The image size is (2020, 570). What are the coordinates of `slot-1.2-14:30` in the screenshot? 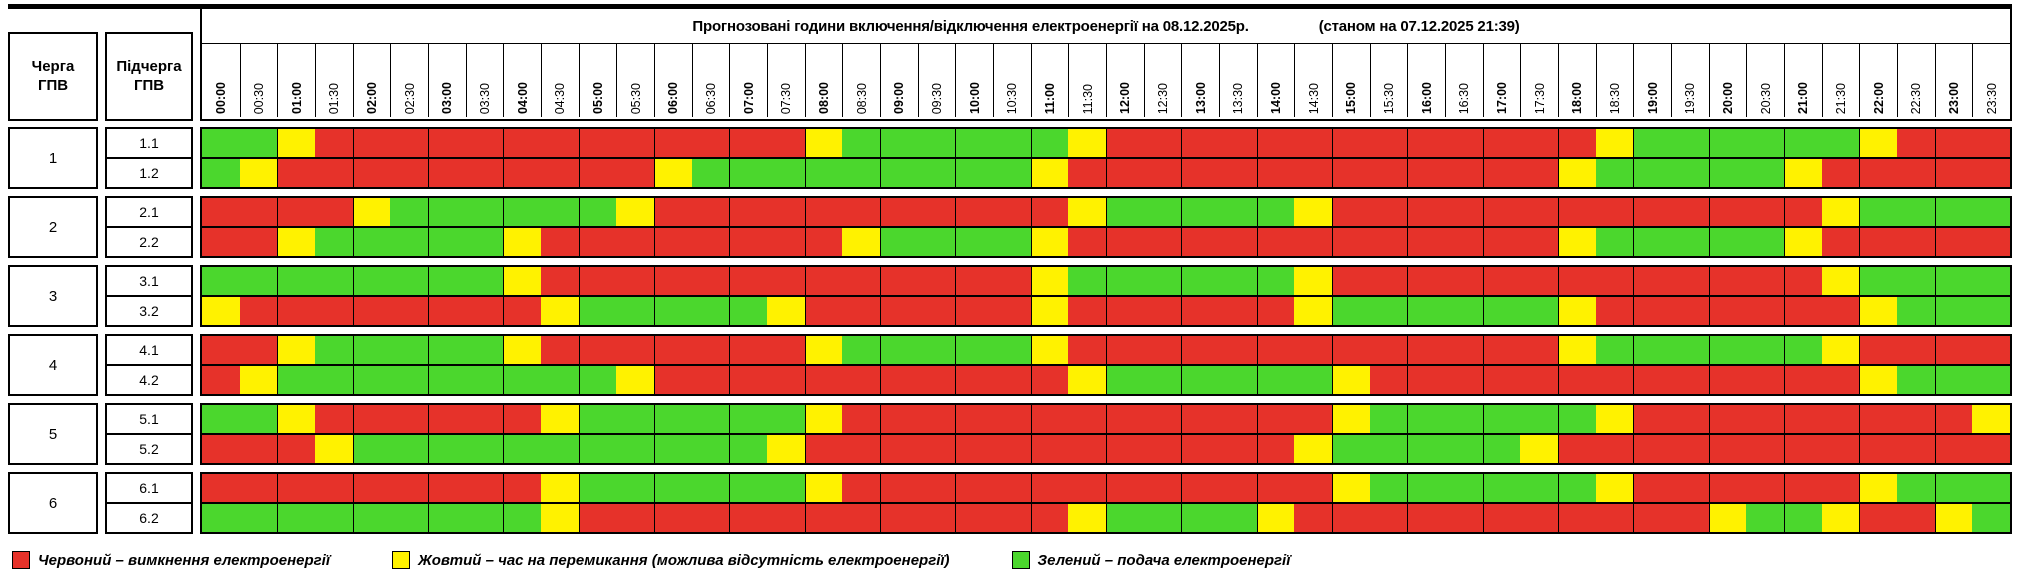 It's located at (1313, 173).